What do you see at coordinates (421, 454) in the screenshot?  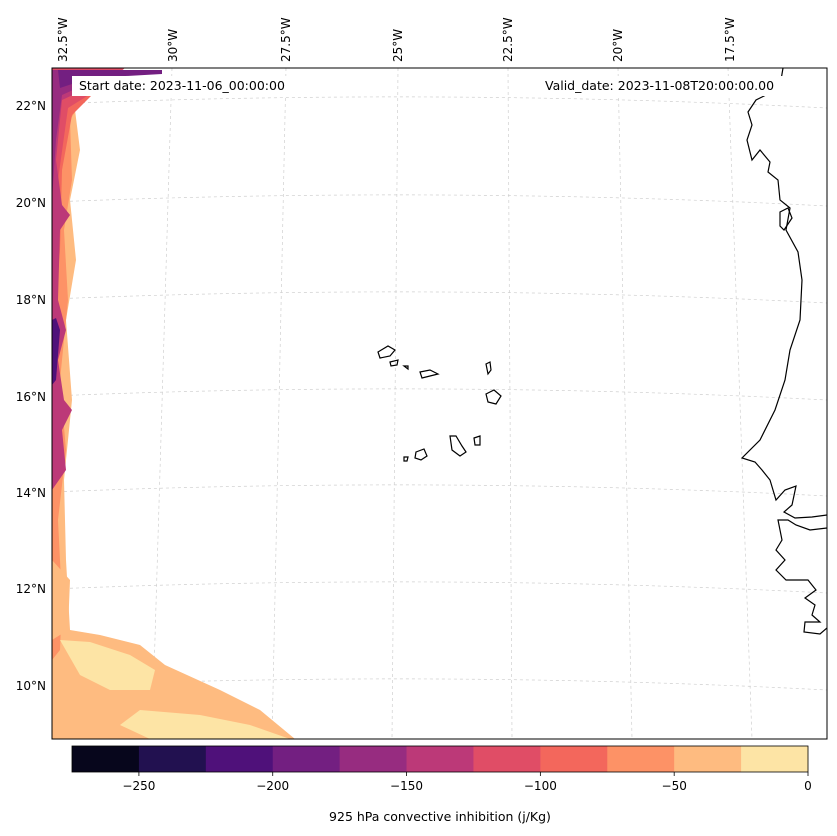 I see `cape-verde-fogo` at bounding box center [421, 454].